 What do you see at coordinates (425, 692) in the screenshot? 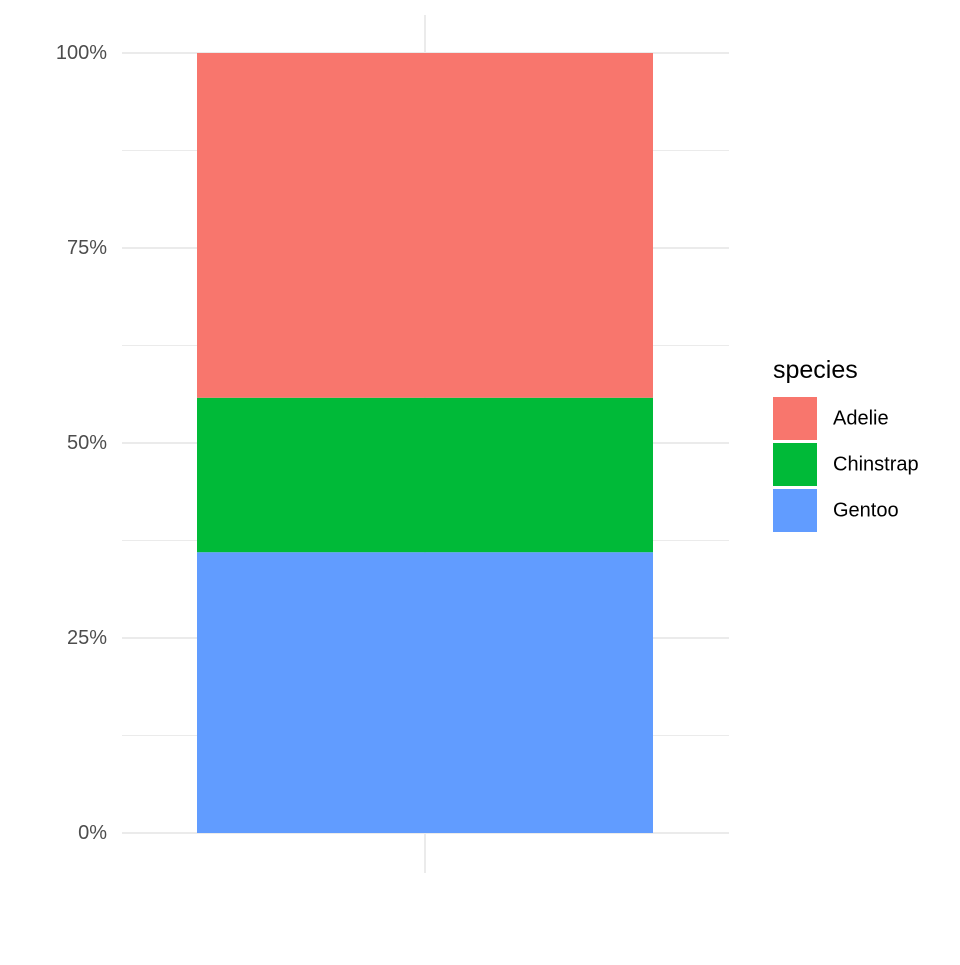
I see `bar-segment-gentoo` at bounding box center [425, 692].